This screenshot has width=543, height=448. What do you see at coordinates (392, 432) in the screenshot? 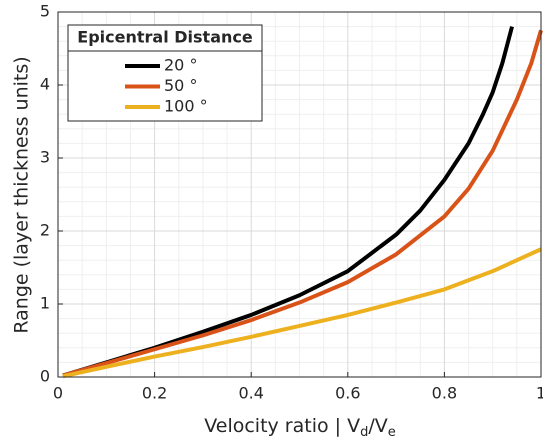
I see `x-label-sub: e` at bounding box center [392, 432].